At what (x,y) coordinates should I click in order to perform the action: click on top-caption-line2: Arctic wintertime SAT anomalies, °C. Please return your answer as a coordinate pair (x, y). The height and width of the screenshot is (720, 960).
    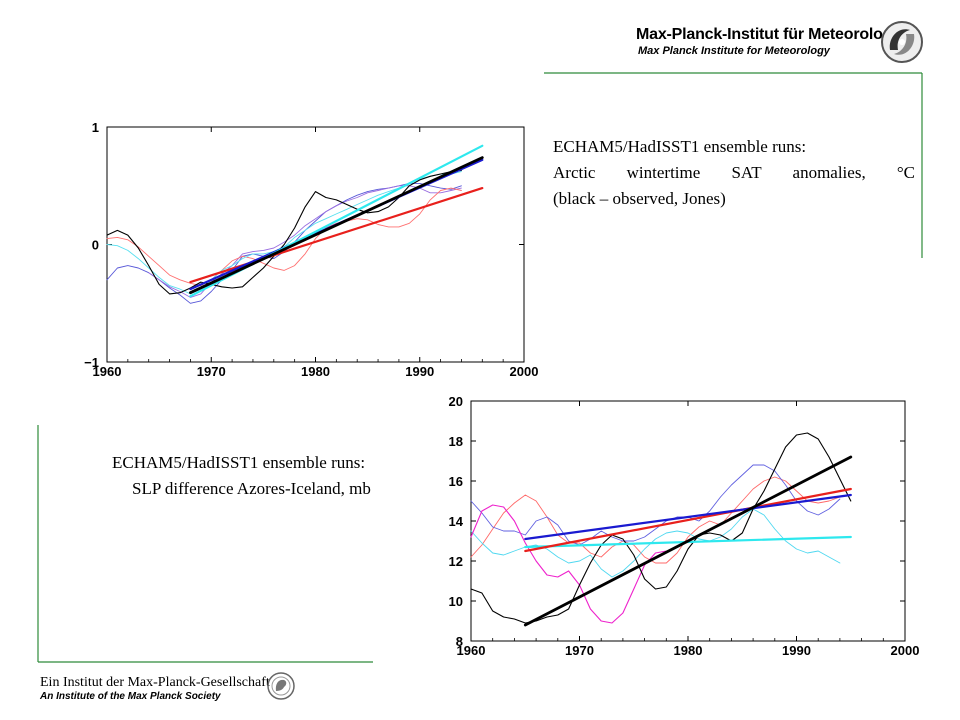
    Looking at the image, I should click on (734, 172).